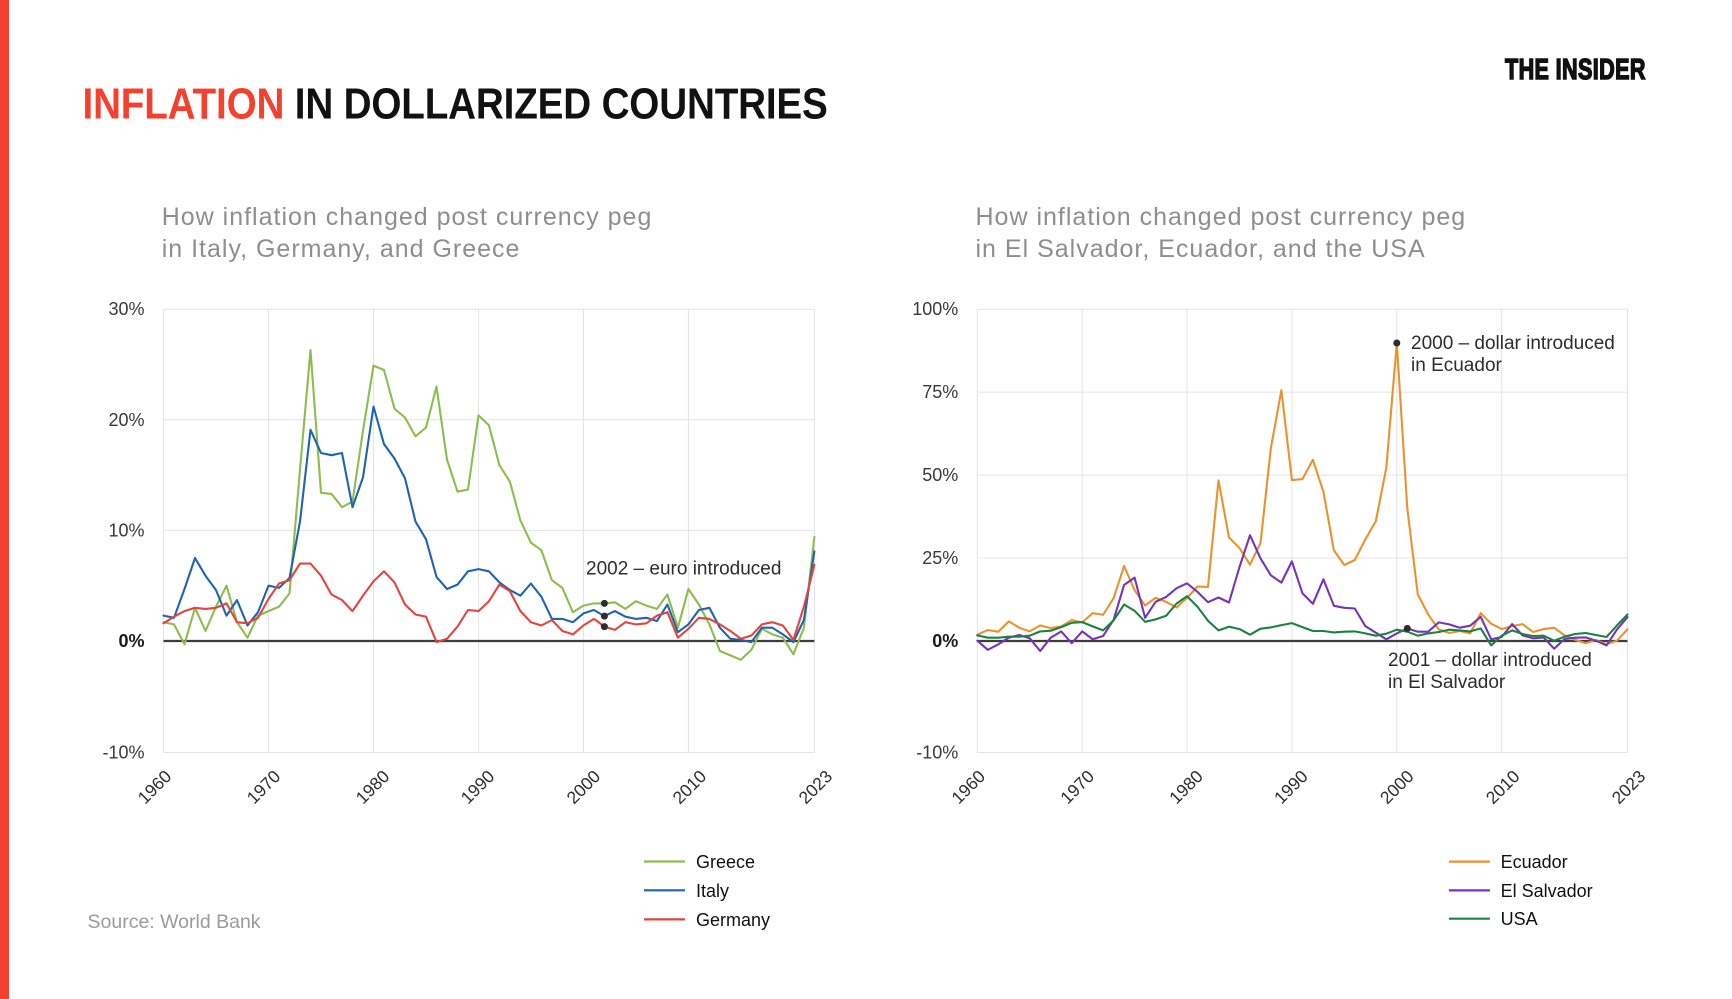 Image resolution: width=1732 pixels, height=999 pixels. What do you see at coordinates (940, 475) in the screenshot?
I see `svg-text: 50%` at bounding box center [940, 475].